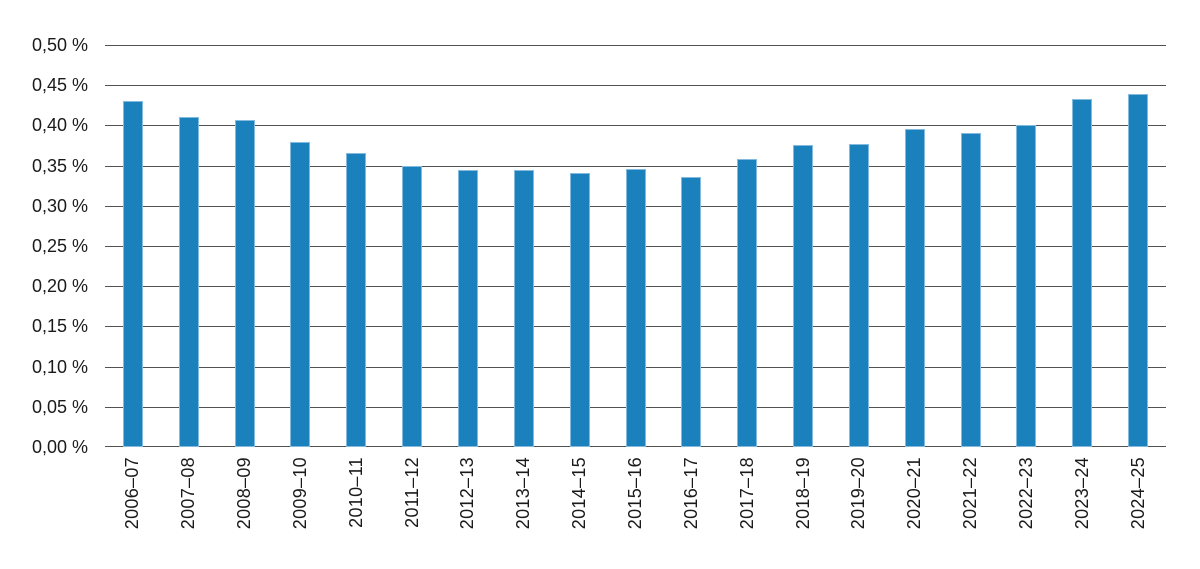 The width and height of the screenshot is (1200, 569). I want to click on x-slot: 2013–14, so click(524, 502).